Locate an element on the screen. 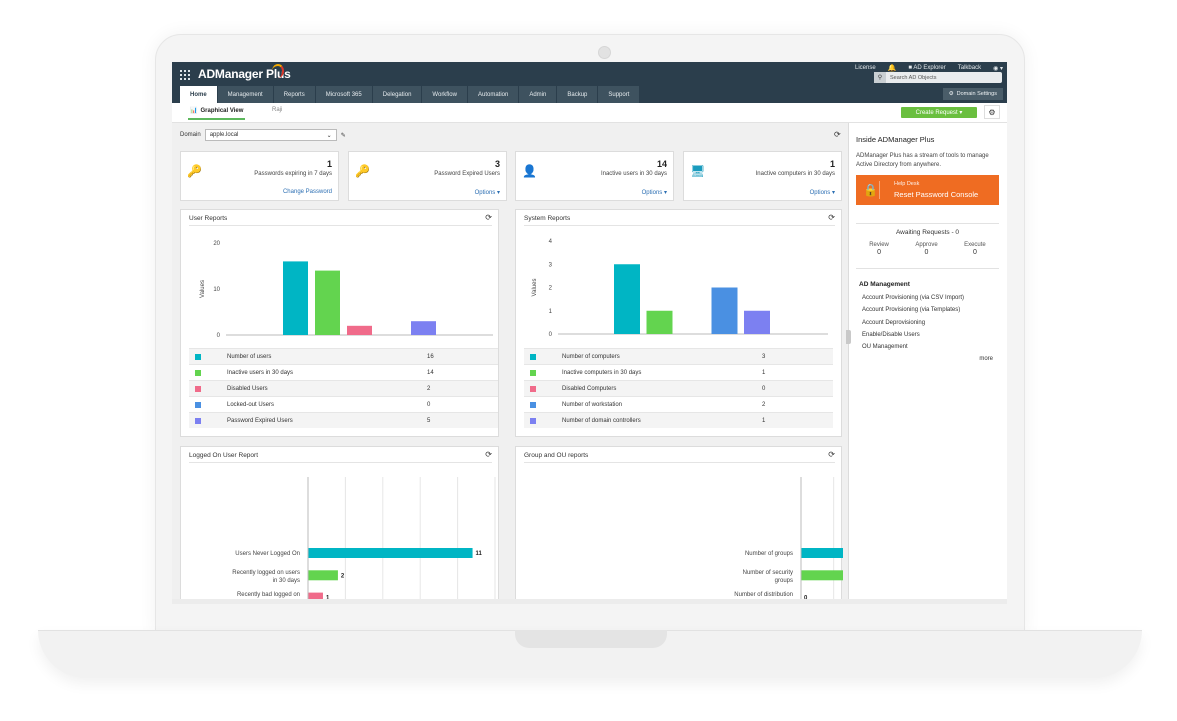 The image size is (1177, 721). tab-raji: Raji is located at coordinates (277, 110).